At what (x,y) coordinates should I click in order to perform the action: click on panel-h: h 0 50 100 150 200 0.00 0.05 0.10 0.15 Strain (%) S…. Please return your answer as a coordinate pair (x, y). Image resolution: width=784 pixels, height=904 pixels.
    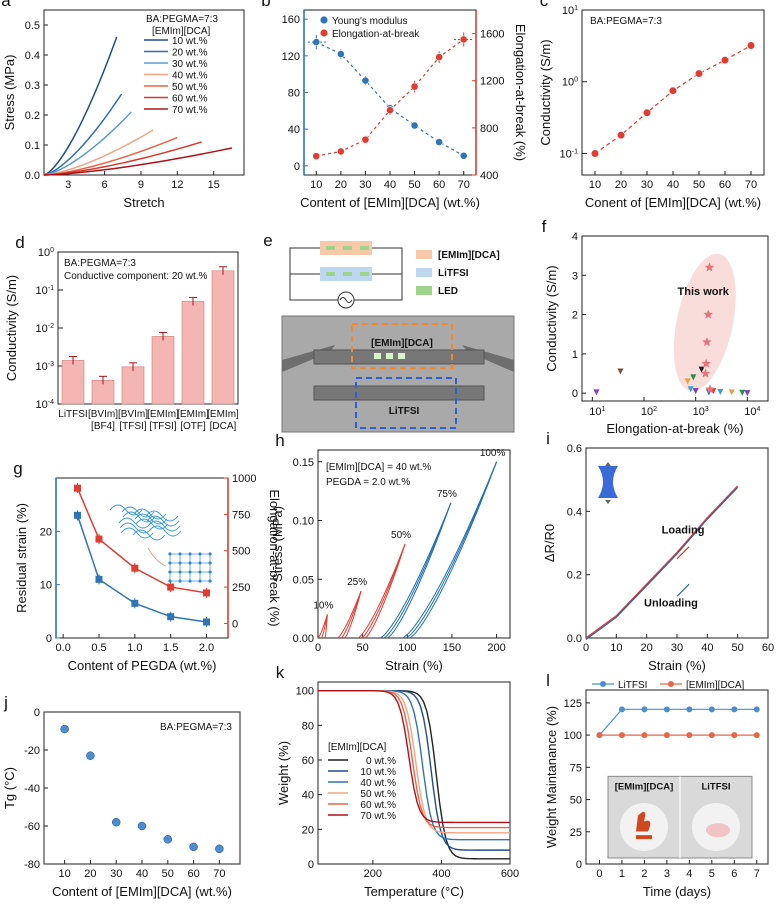
    Looking at the image, I should click on (390, 552).